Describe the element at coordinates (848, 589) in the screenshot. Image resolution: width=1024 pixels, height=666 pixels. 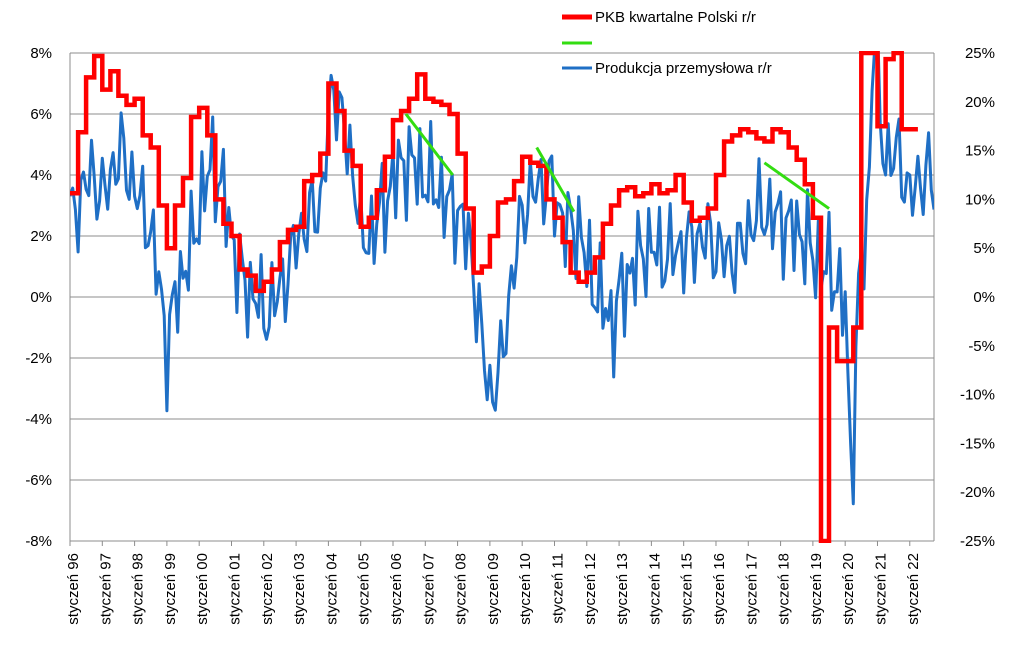
I see `x-tick-label: styczeń 20` at that location.